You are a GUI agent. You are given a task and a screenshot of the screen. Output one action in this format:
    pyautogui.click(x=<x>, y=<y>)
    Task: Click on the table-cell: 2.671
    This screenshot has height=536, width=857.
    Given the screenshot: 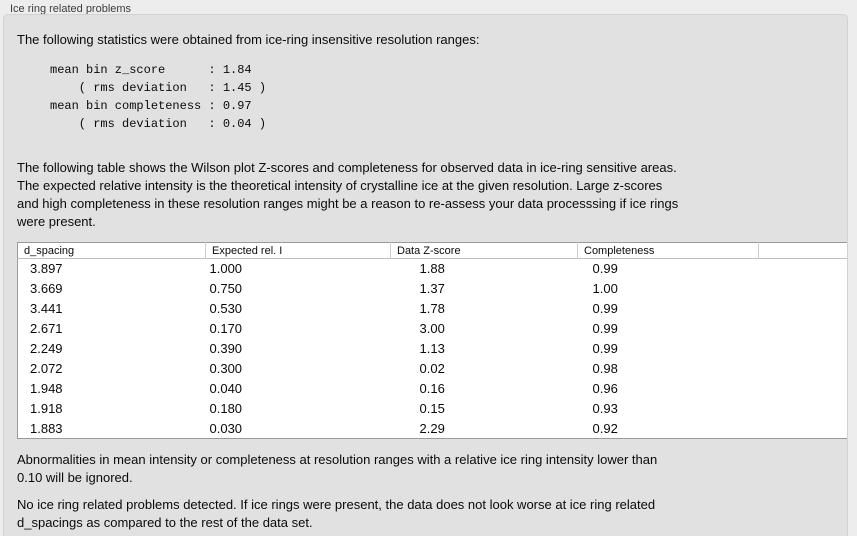 What is the action you would take?
    pyautogui.click(x=46, y=328)
    